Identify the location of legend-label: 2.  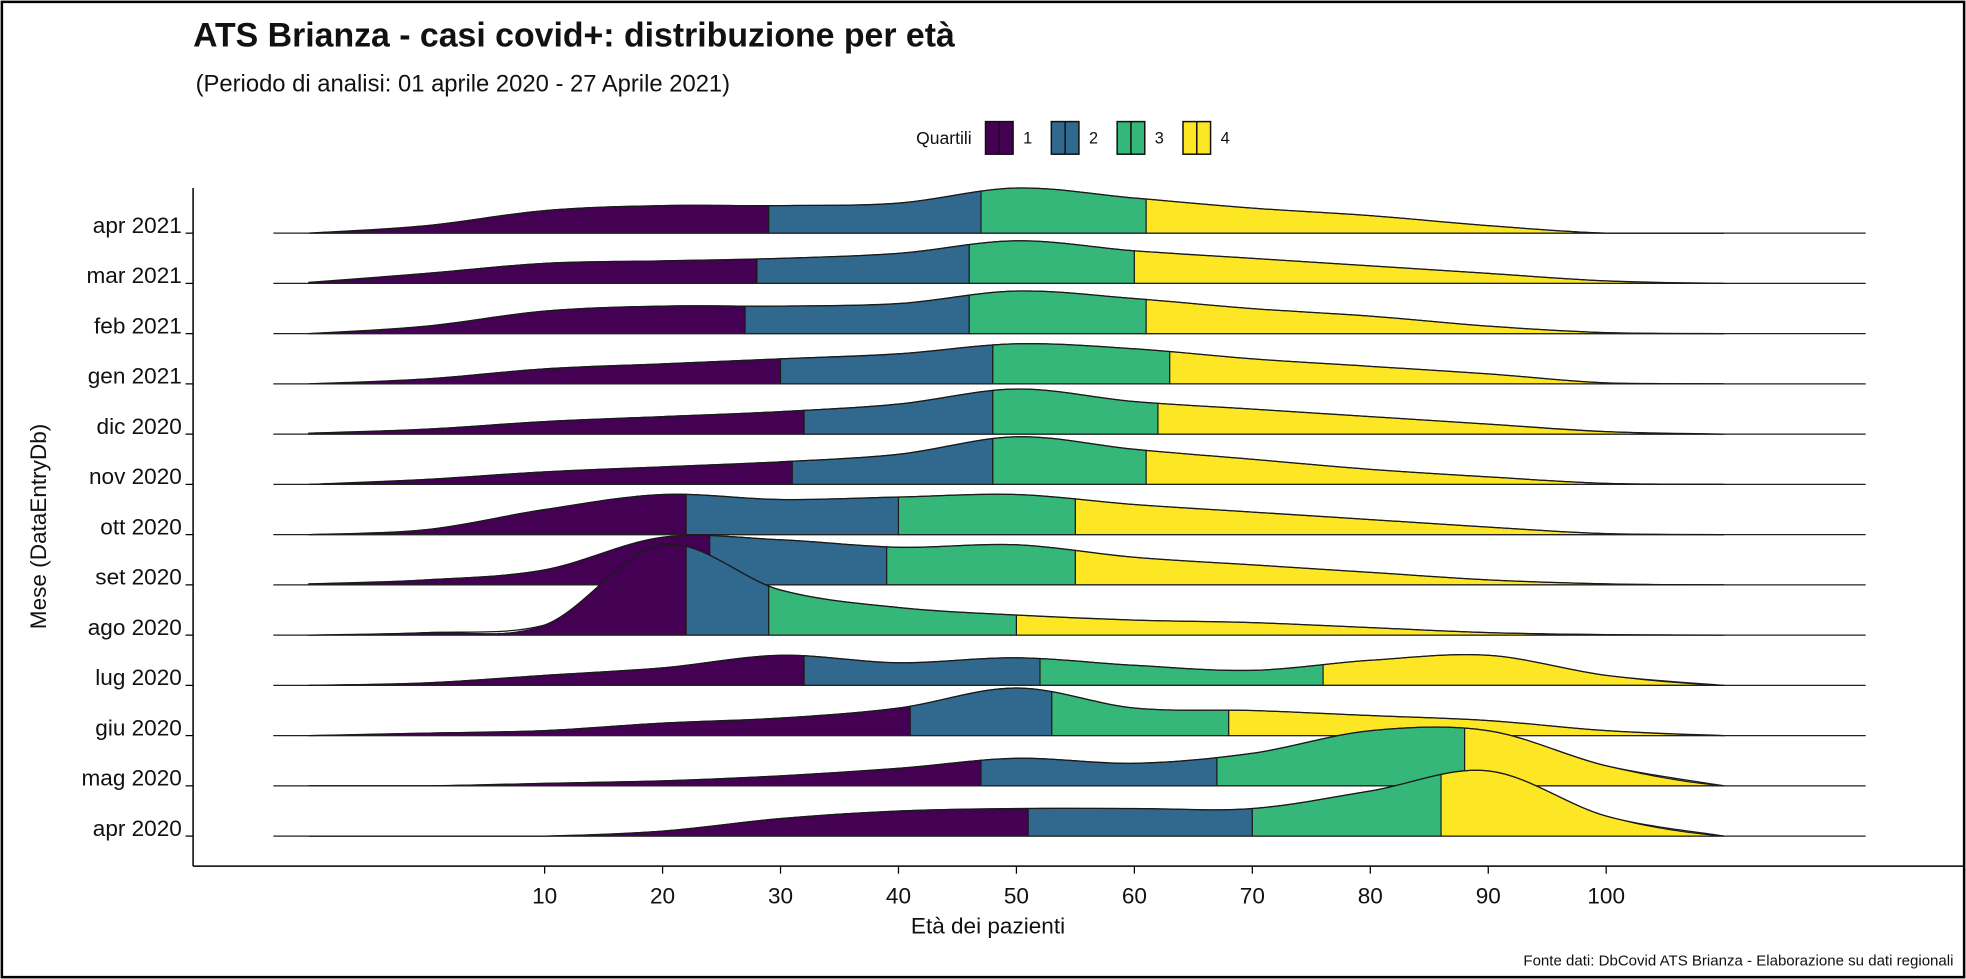
(1093, 138).